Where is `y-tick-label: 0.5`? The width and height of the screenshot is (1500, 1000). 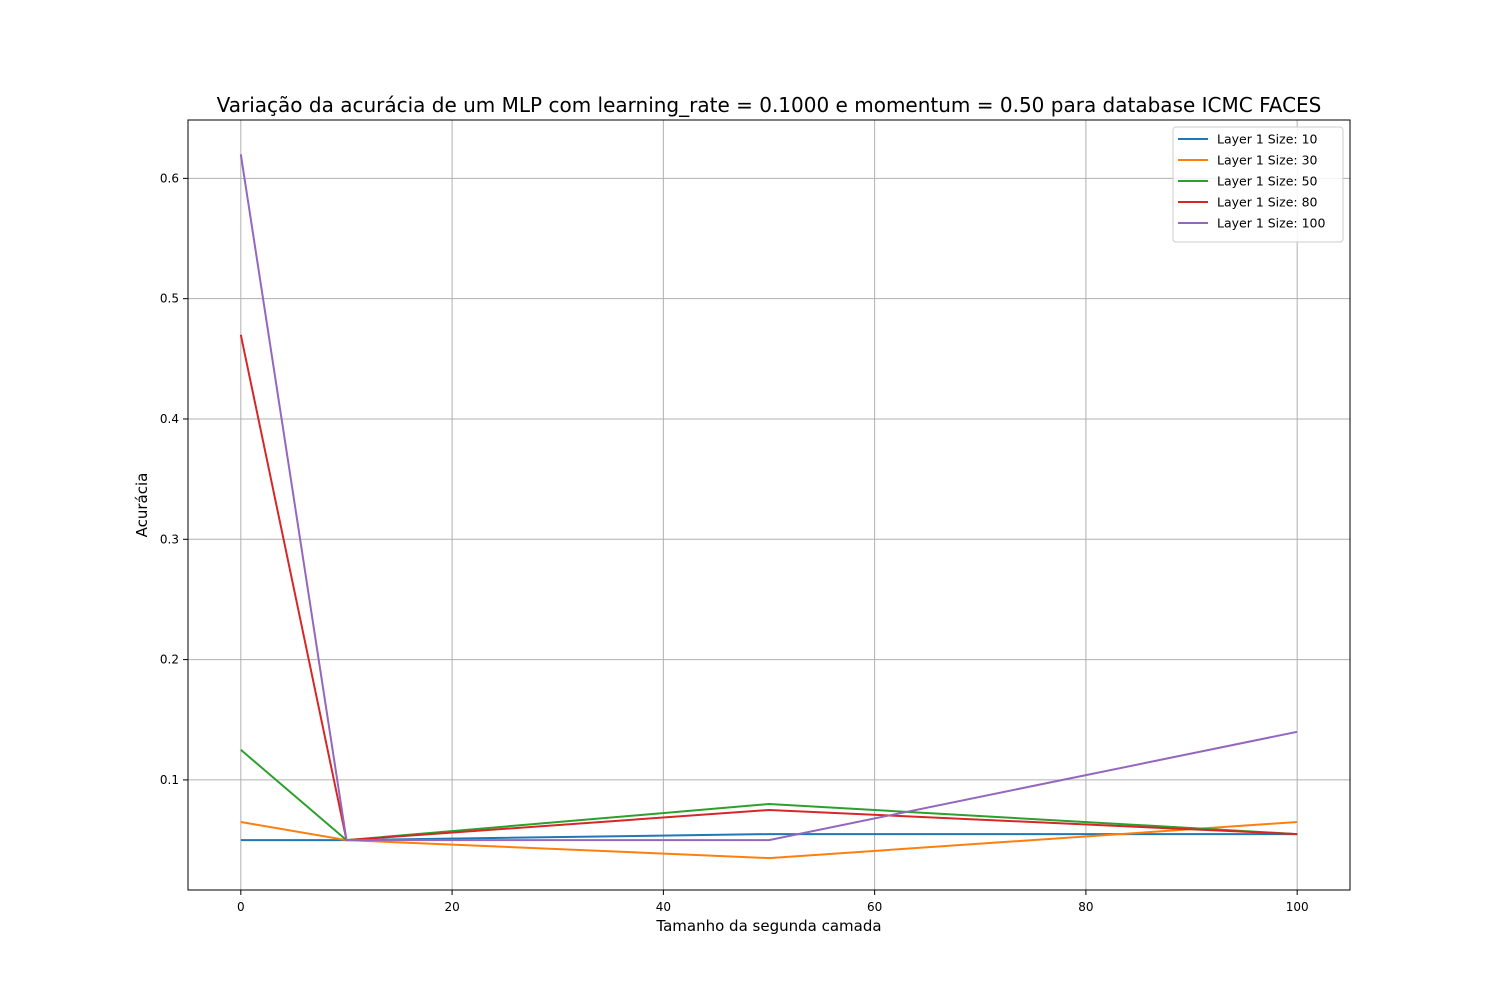 y-tick-label: 0.5 is located at coordinates (169, 299).